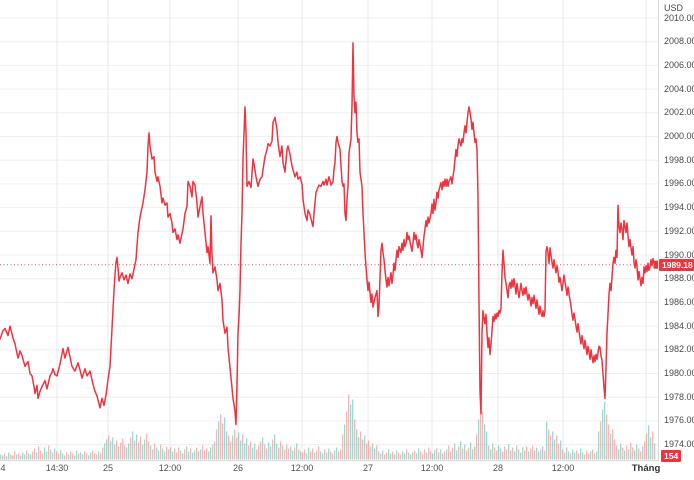 This screenshot has height=480, width=694. What do you see at coordinates (646, 468) in the screenshot?
I see `time-tick-label-month: Tháng` at bounding box center [646, 468].